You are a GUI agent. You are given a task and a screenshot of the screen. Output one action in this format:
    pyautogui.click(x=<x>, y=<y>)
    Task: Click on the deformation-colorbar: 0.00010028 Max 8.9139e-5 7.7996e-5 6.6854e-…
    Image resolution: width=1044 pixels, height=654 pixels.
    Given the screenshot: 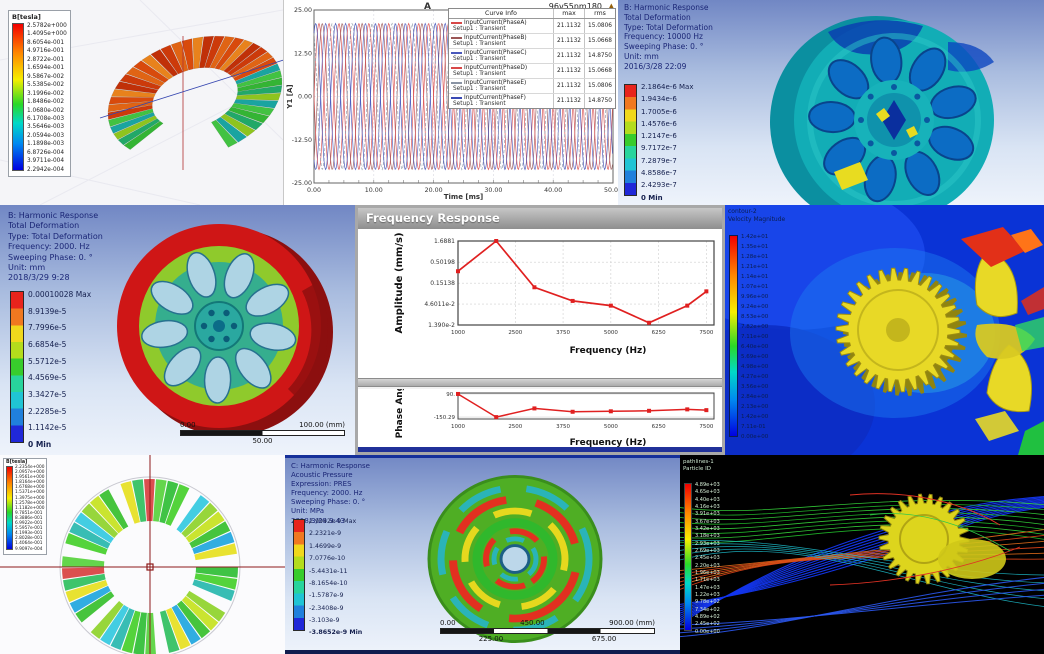 What is the action you would take?
    pyautogui.click(x=50, y=370)
    